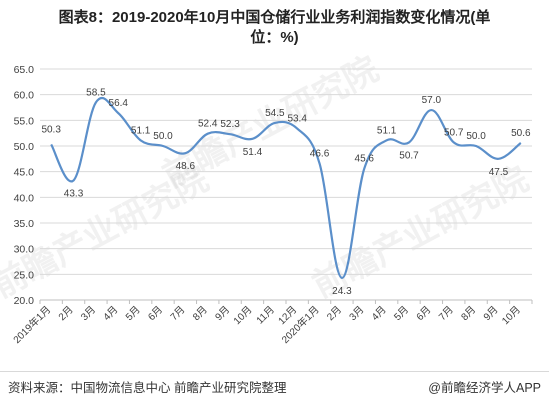 Image resolution: width=549 pixels, height=403 pixels. Describe the element at coordinates (24, 301) in the screenshot. I see `y-tick-label: 20.0` at that location.